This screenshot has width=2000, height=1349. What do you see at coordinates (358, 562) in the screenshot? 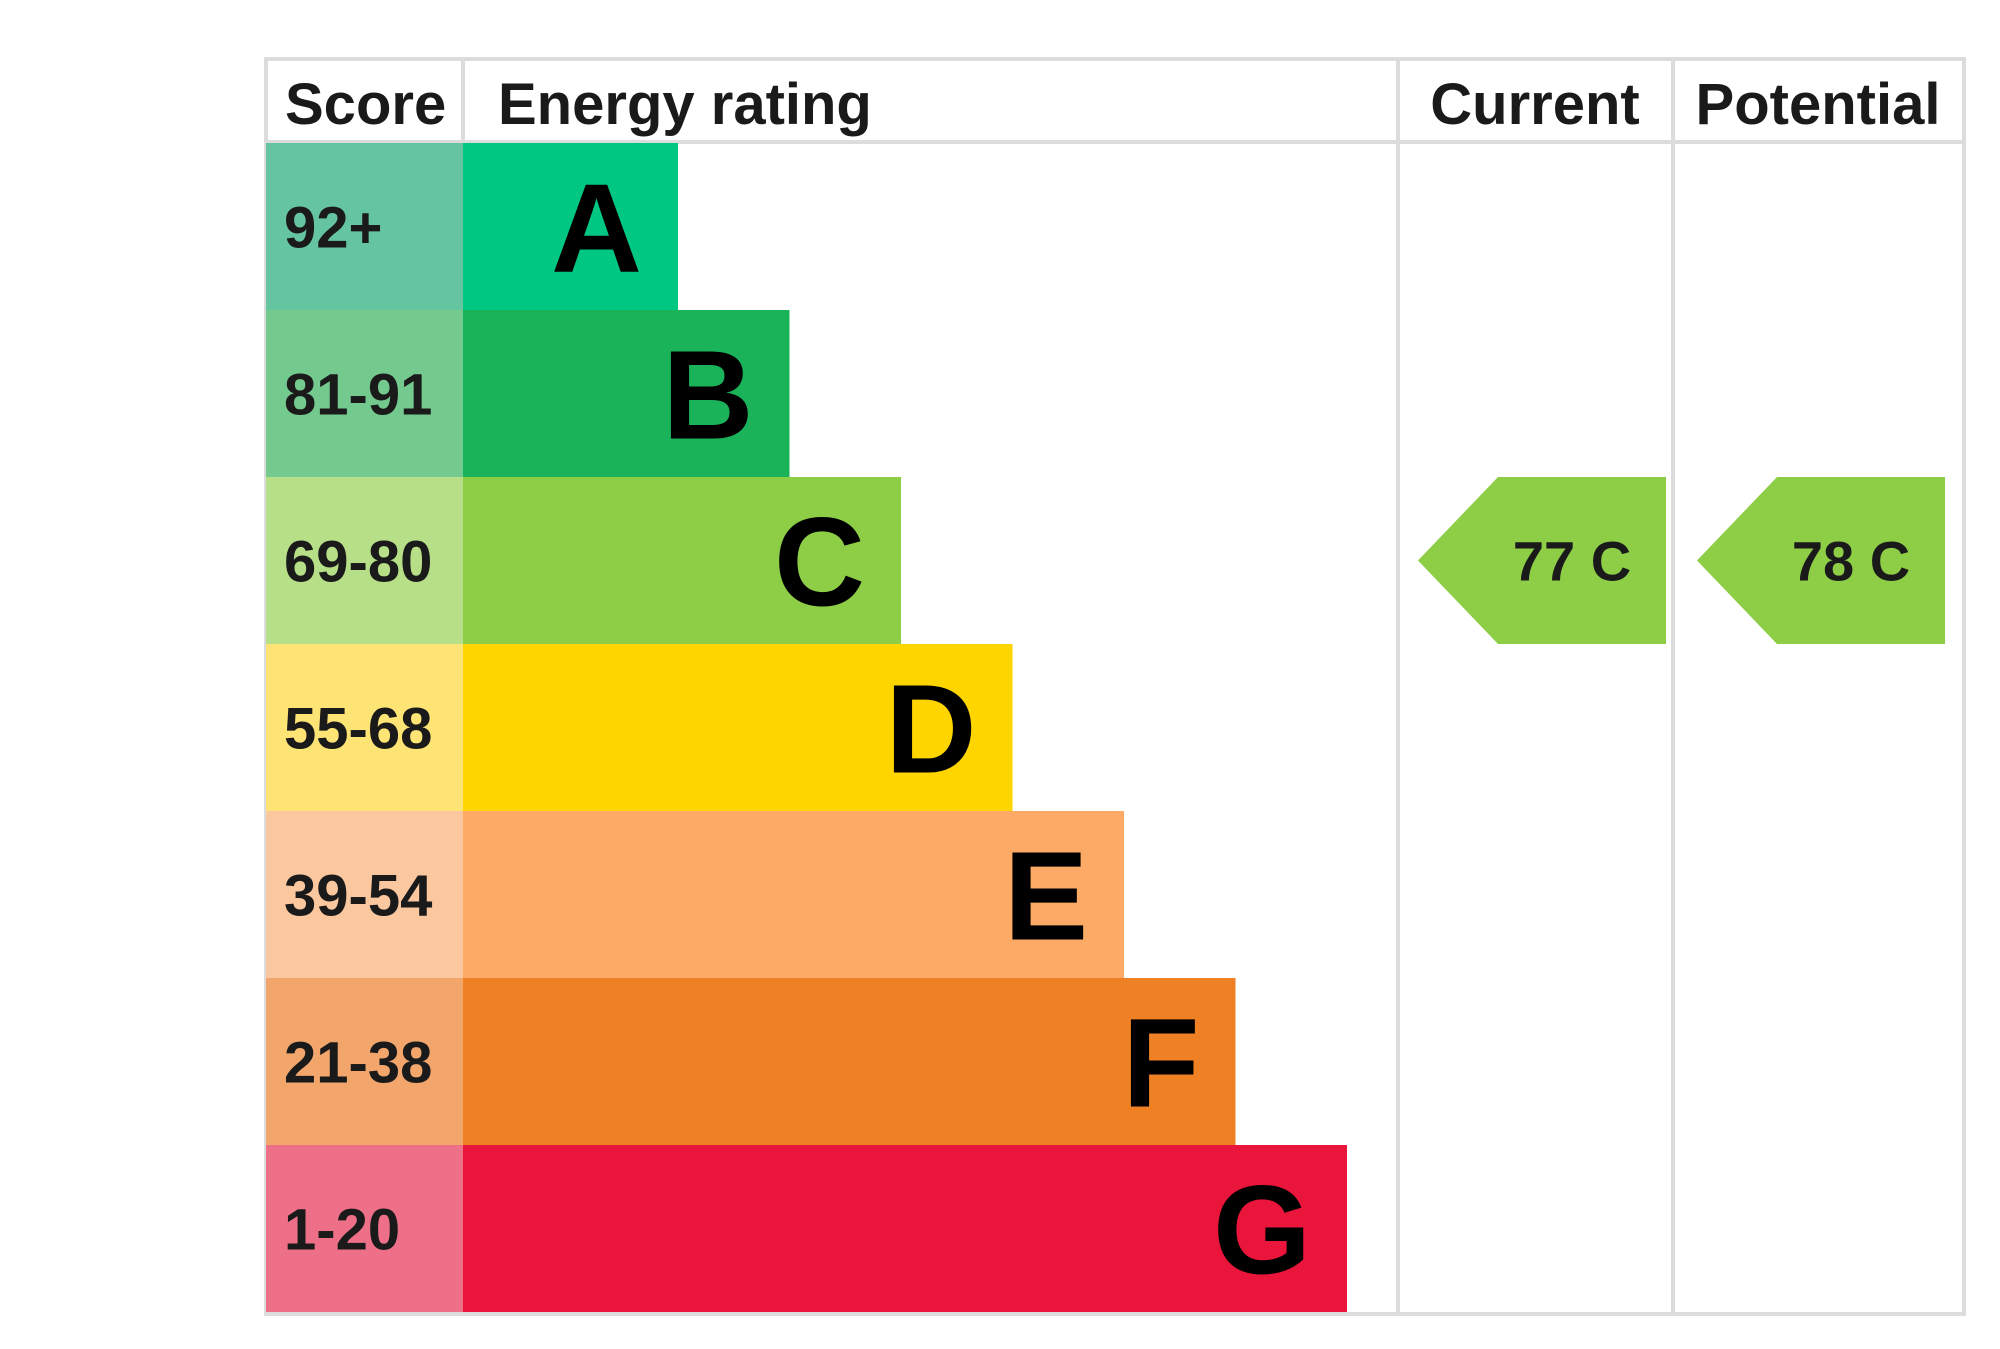
I see `score-label-c: 69-80` at bounding box center [358, 562].